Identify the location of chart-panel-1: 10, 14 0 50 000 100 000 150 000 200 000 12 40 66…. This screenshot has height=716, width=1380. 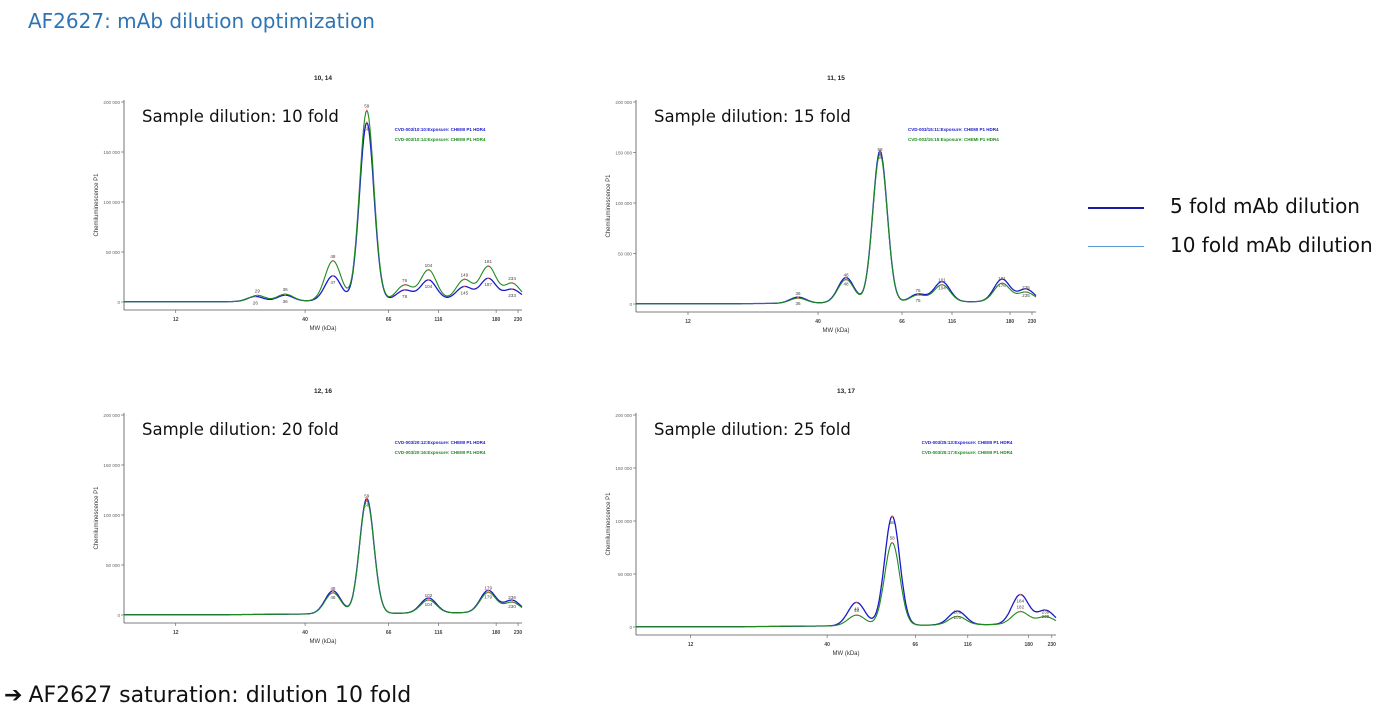
(308, 210).